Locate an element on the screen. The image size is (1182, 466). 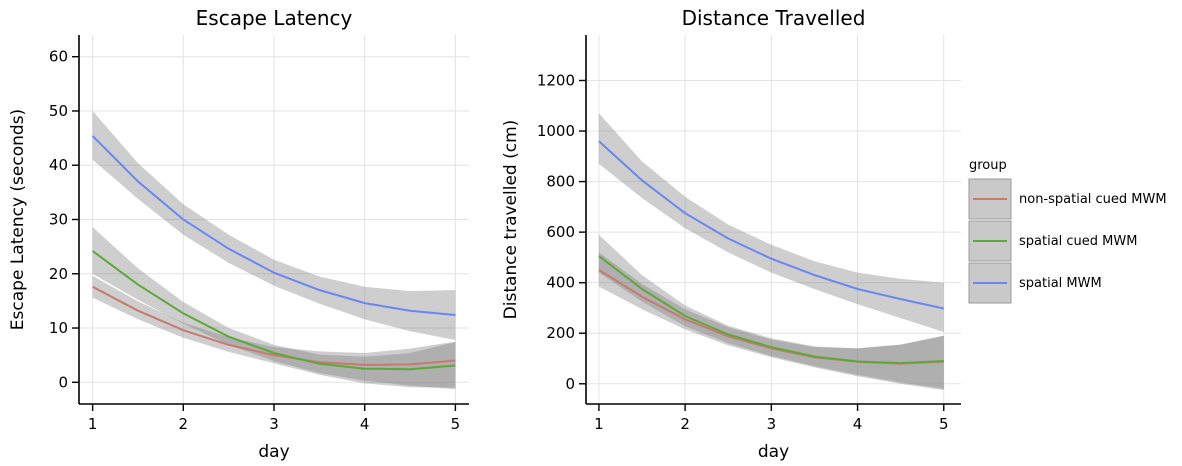
y-tick-label: 200 is located at coordinates (560, 333).